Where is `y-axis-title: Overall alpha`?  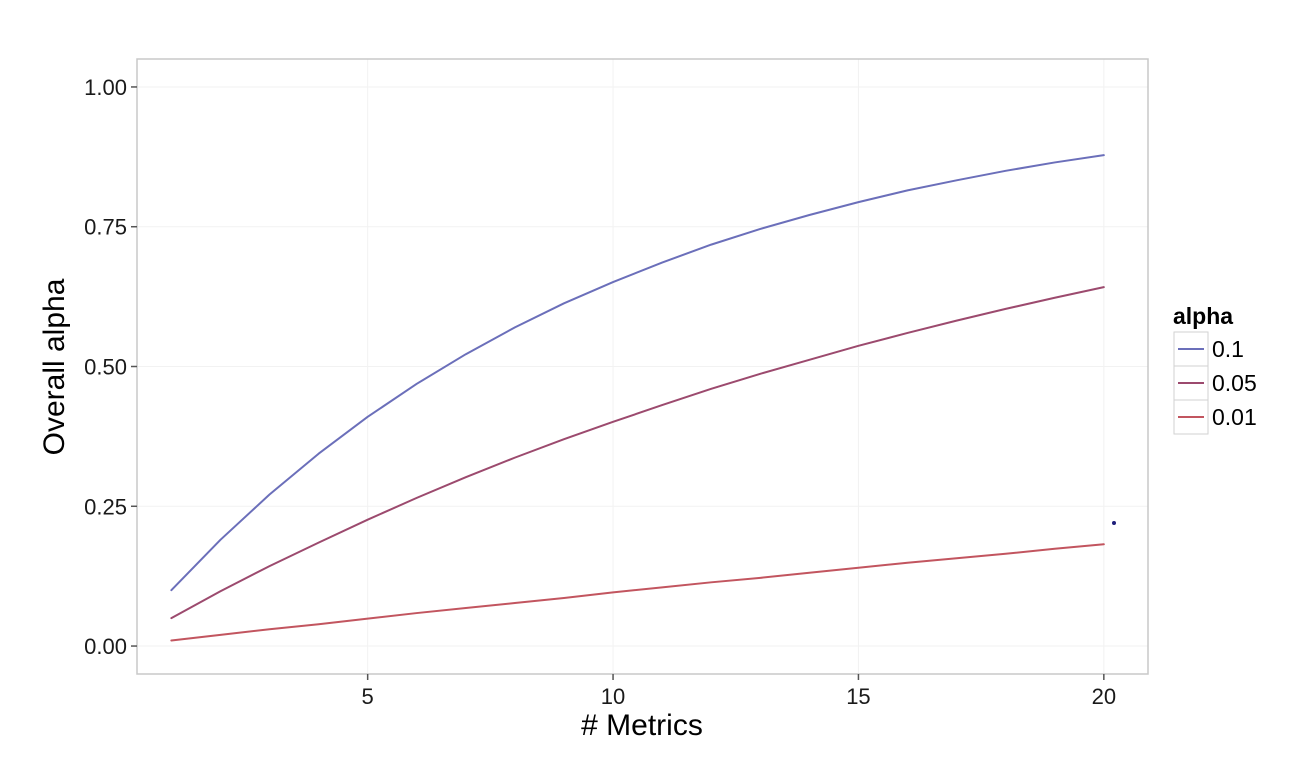
y-axis-title: Overall alpha is located at coordinates (54, 366).